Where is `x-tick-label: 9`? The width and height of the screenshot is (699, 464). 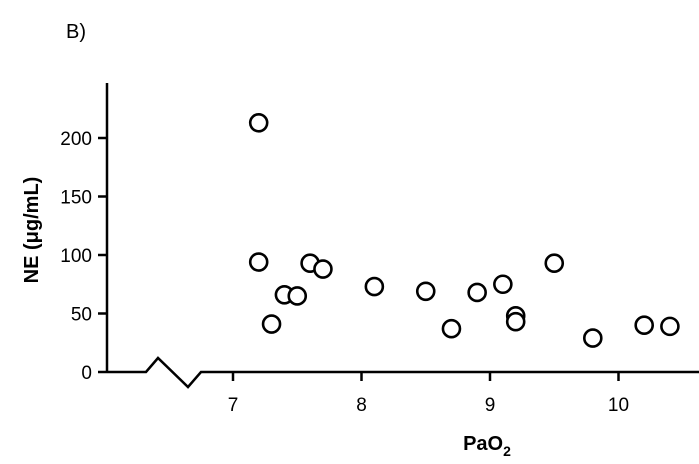 x-tick-label: 9 is located at coordinates (490, 405).